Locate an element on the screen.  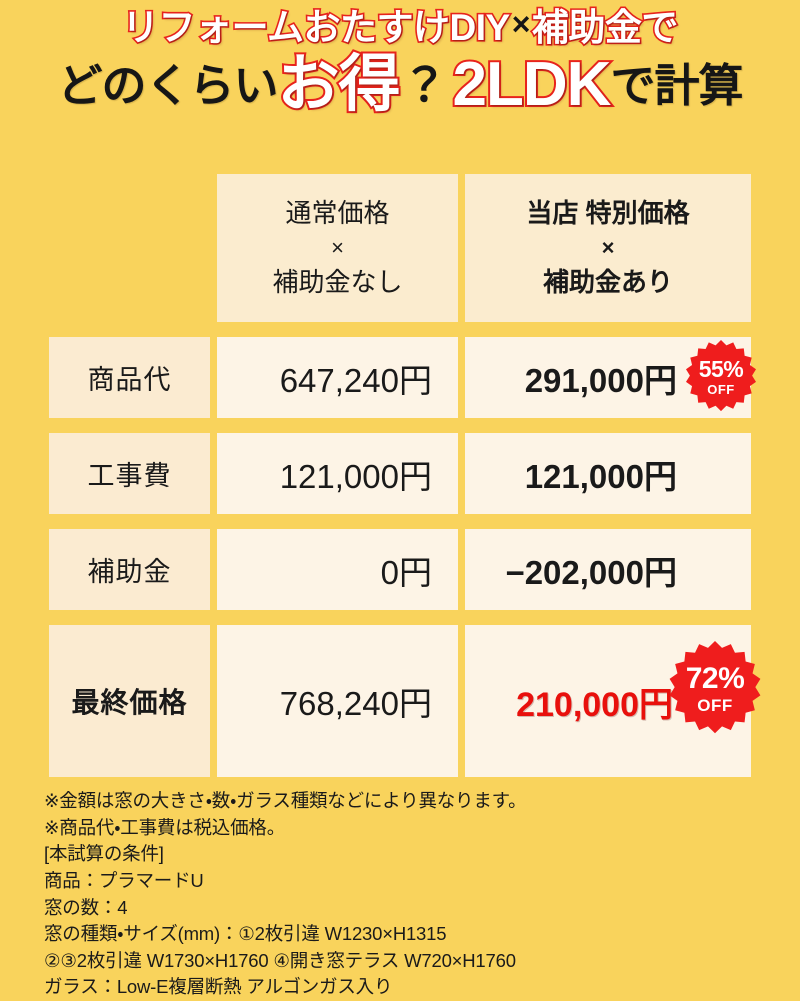
column-header-special-times: × is located at coordinates (608, 248).